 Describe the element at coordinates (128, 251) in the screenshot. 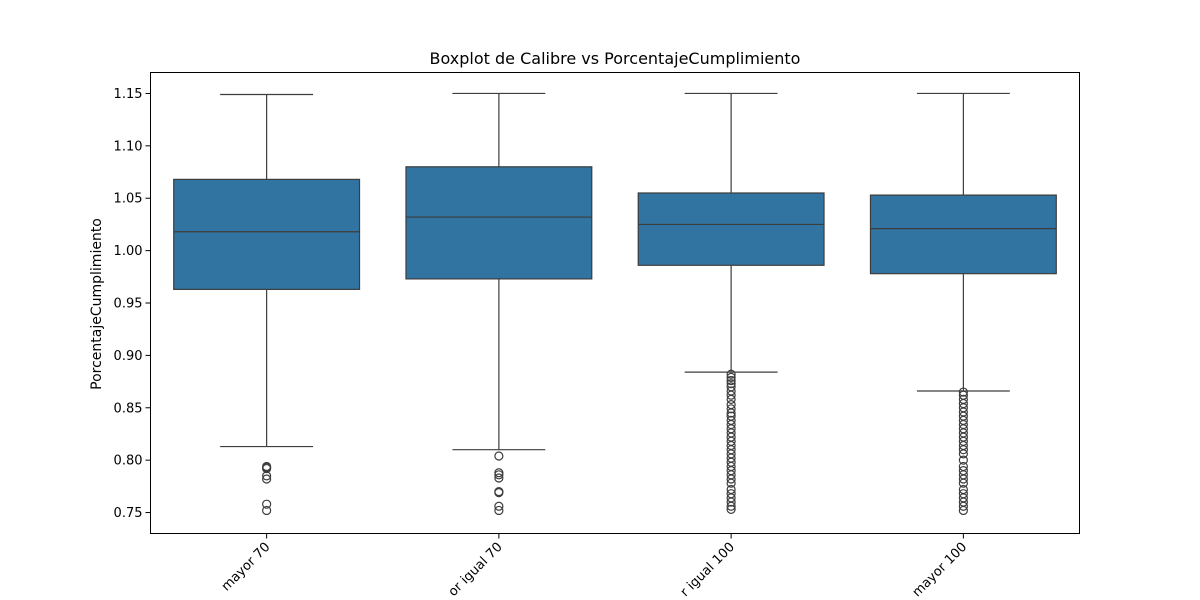

I see `y-tick-label: 1.00` at that location.